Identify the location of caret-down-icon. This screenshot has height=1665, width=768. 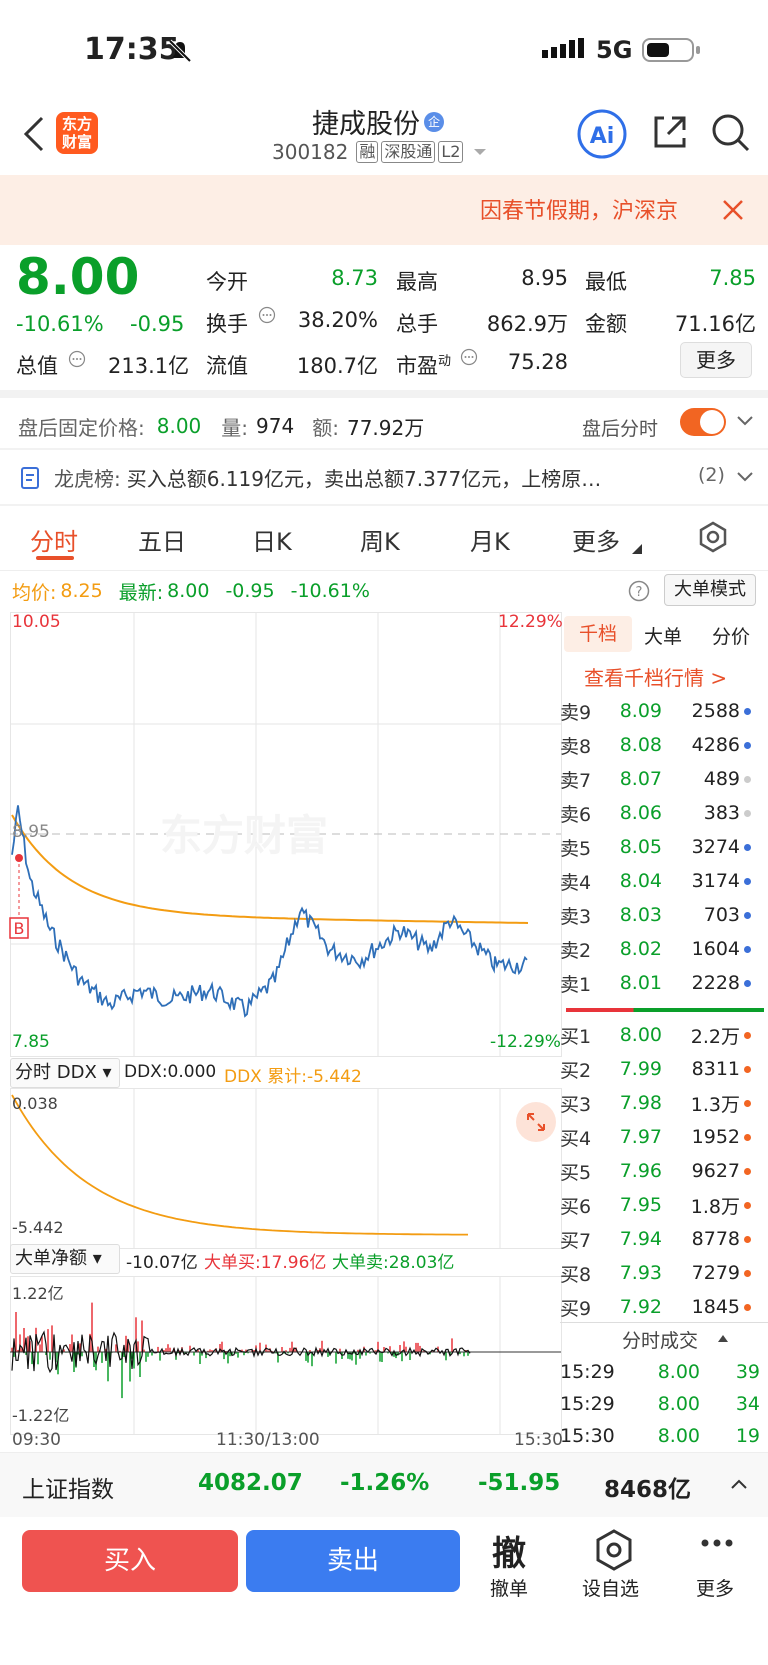
(480, 152).